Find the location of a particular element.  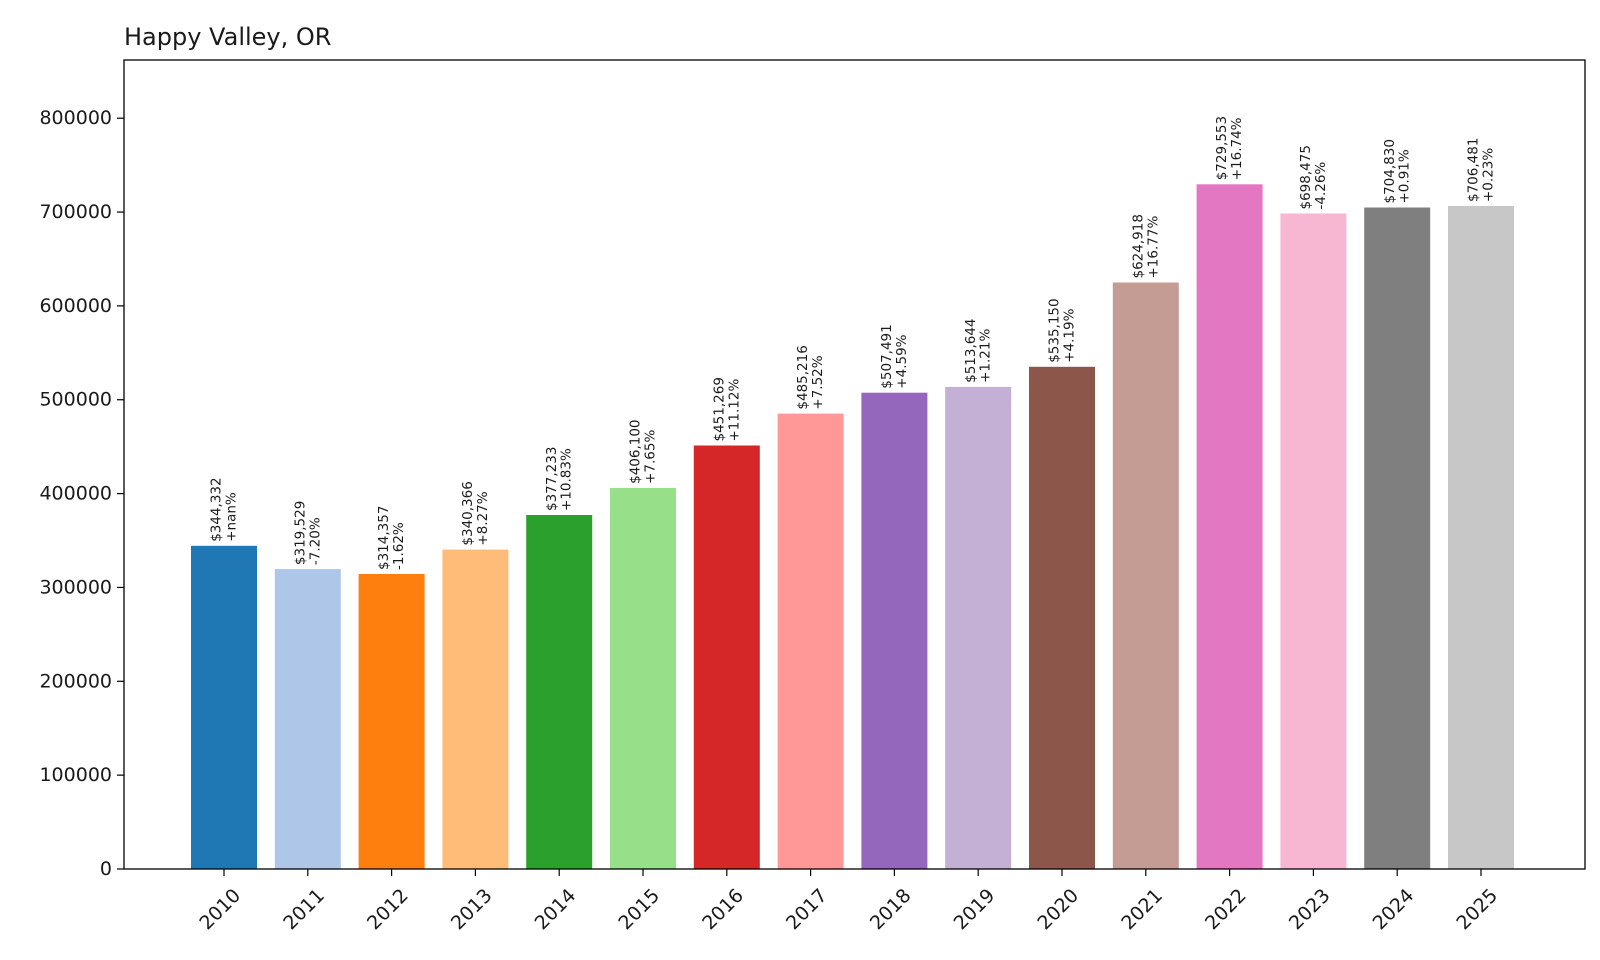

value-label: $706,481 is located at coordinates (1474, 170).